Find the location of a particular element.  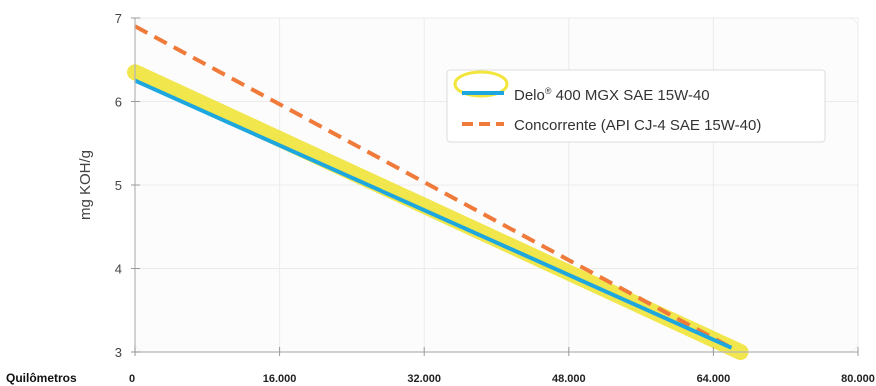

x-tick-label: 16.000 is located at coordinates (280, 379).